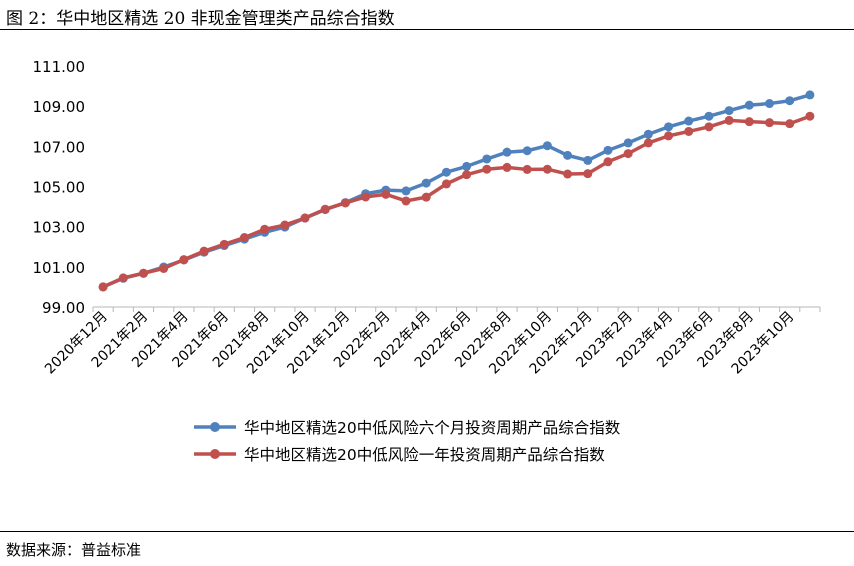  What do you see at coordinates (59, 188) in the screenshot?
I see `y-tick-label: 105.00` at bounding box center [59, 188].